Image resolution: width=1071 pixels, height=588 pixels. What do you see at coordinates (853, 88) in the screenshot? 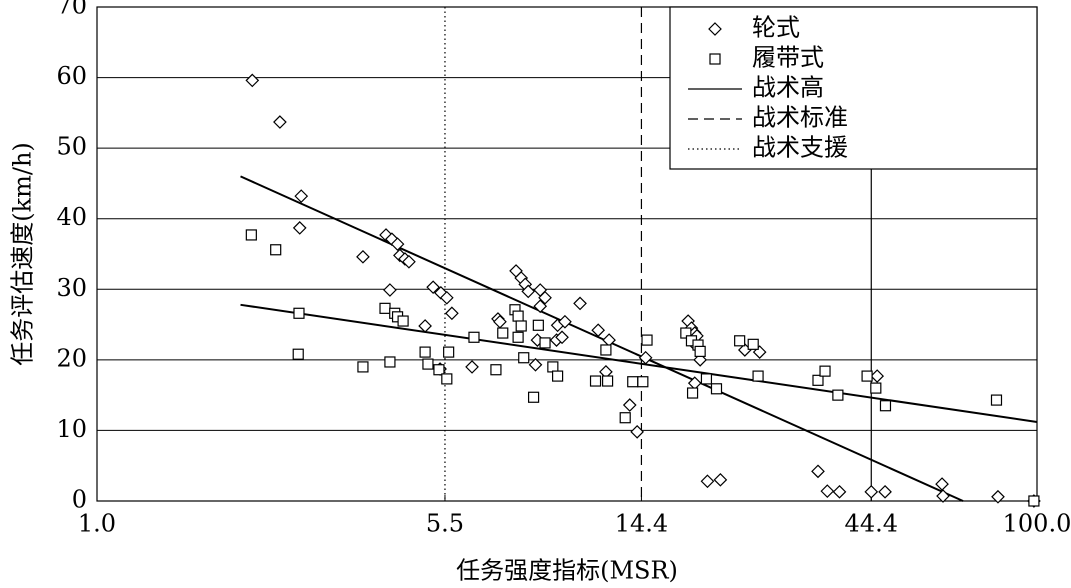
I see `legend-box` at bounding box center [853, 88].